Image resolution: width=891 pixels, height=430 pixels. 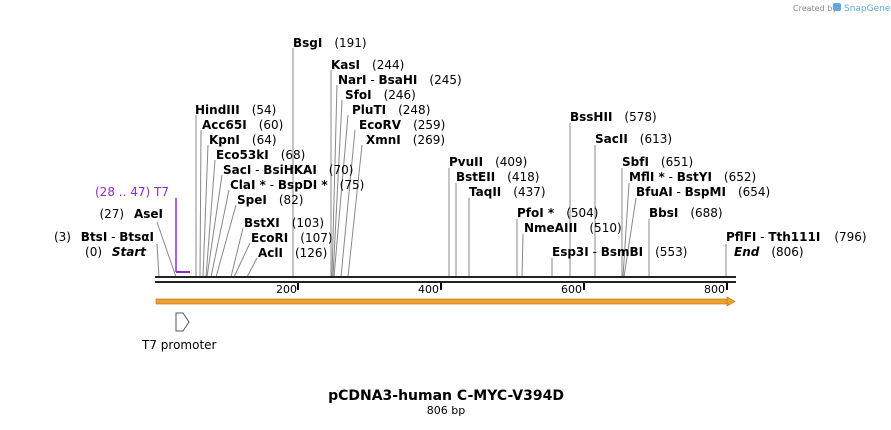 What do you see at coordinates (131, 214) in the screenshot?
I see `site-asei: (27) AseI` at bounding box center [131, 214].